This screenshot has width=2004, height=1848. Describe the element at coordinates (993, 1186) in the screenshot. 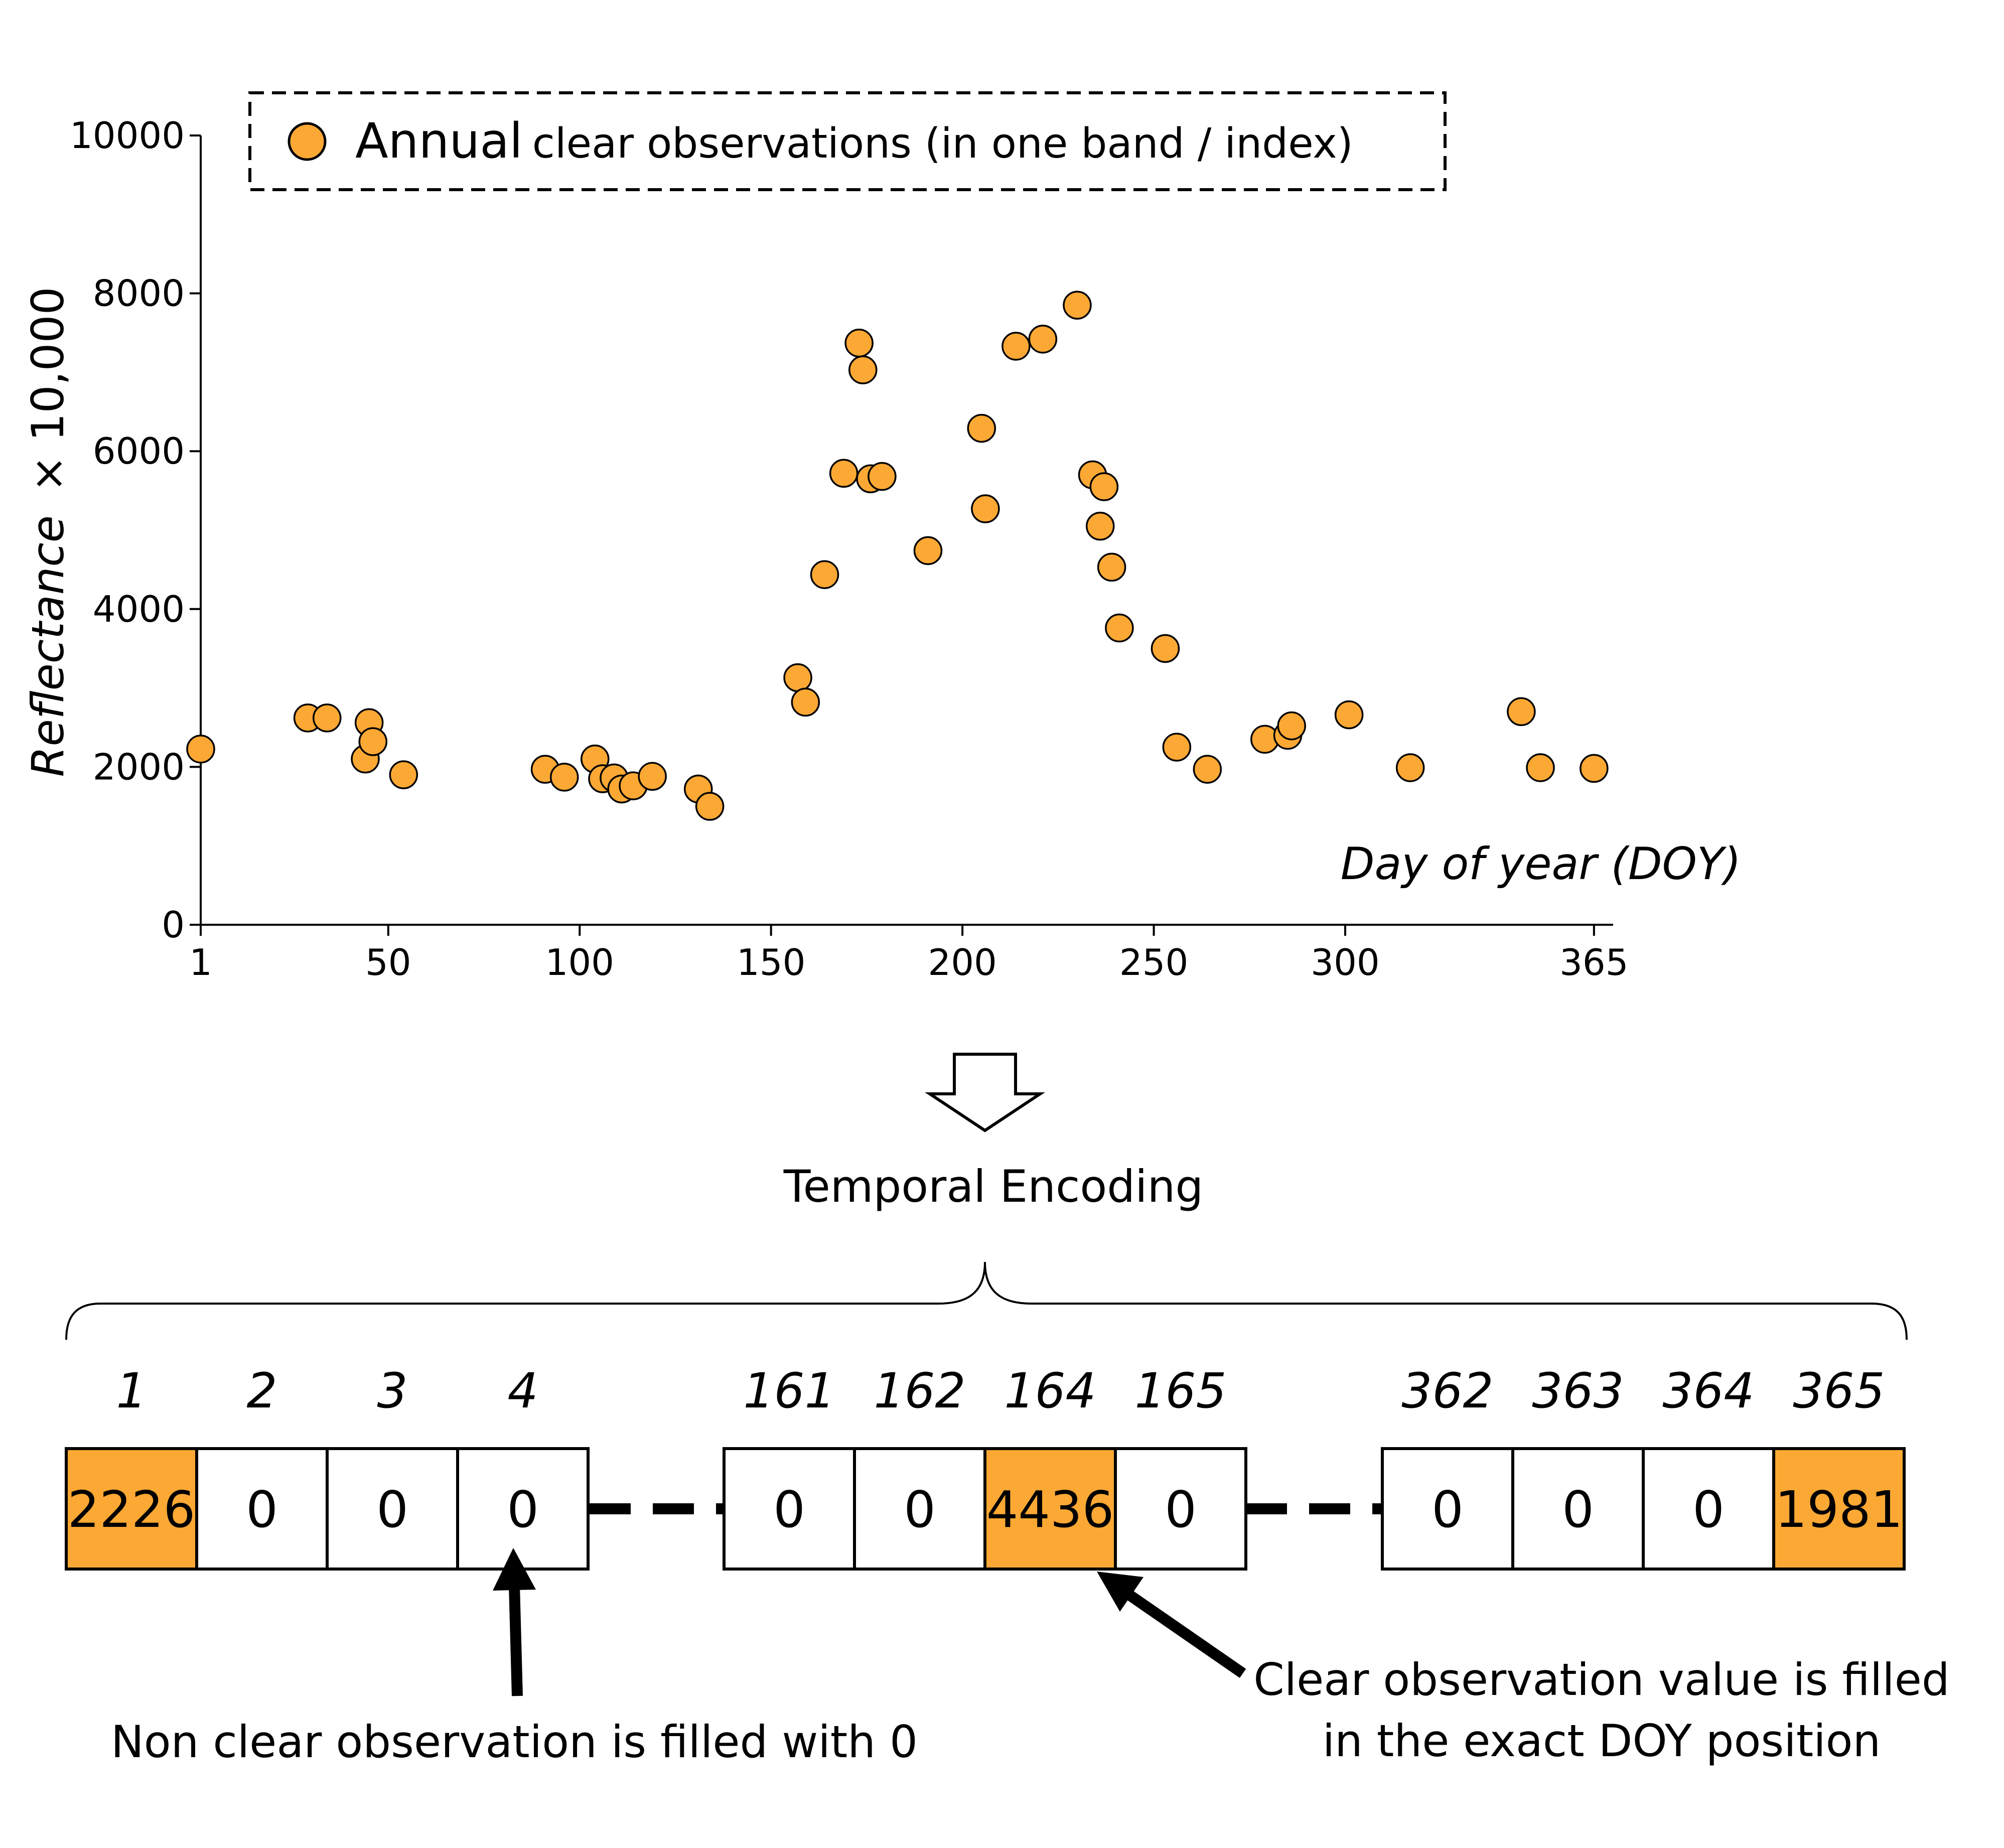

I see `encoding-title: Temporal Encoding` at that location.